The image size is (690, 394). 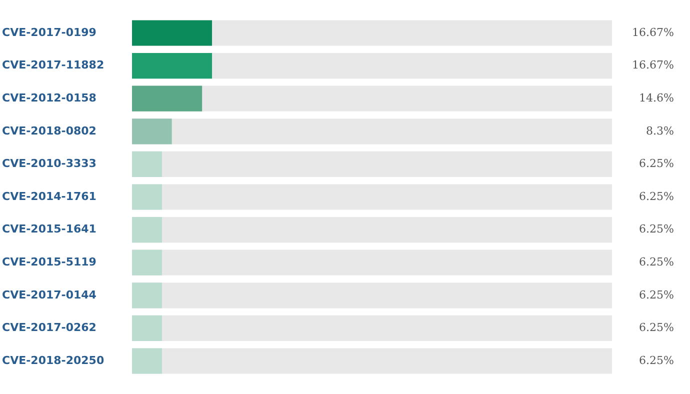 I want to click on y-tick-label: CVE-2017-0199, so click(x=49, y=32).